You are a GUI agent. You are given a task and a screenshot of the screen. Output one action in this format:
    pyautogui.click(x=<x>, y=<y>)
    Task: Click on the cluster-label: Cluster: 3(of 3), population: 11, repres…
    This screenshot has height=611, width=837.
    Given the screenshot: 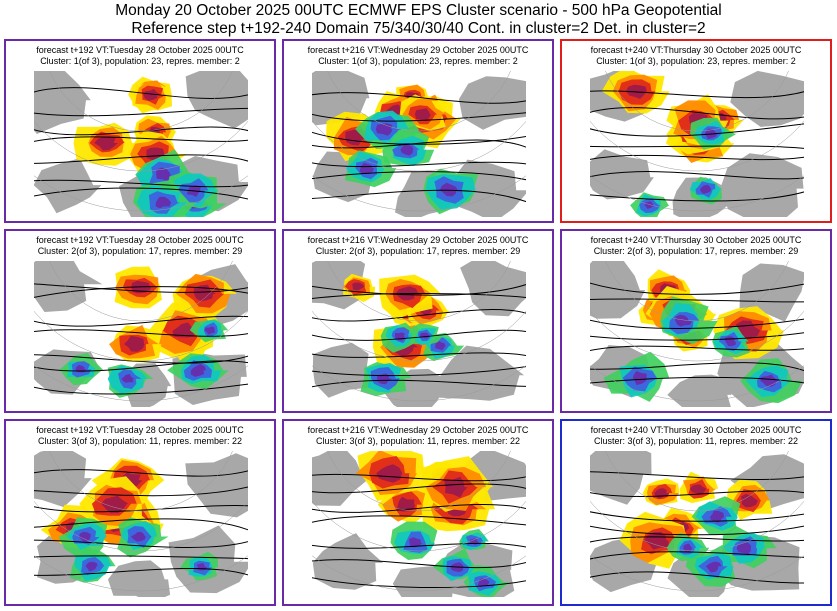 What is the action you would take?
    pyautogui.click(x=418, y=441)
    